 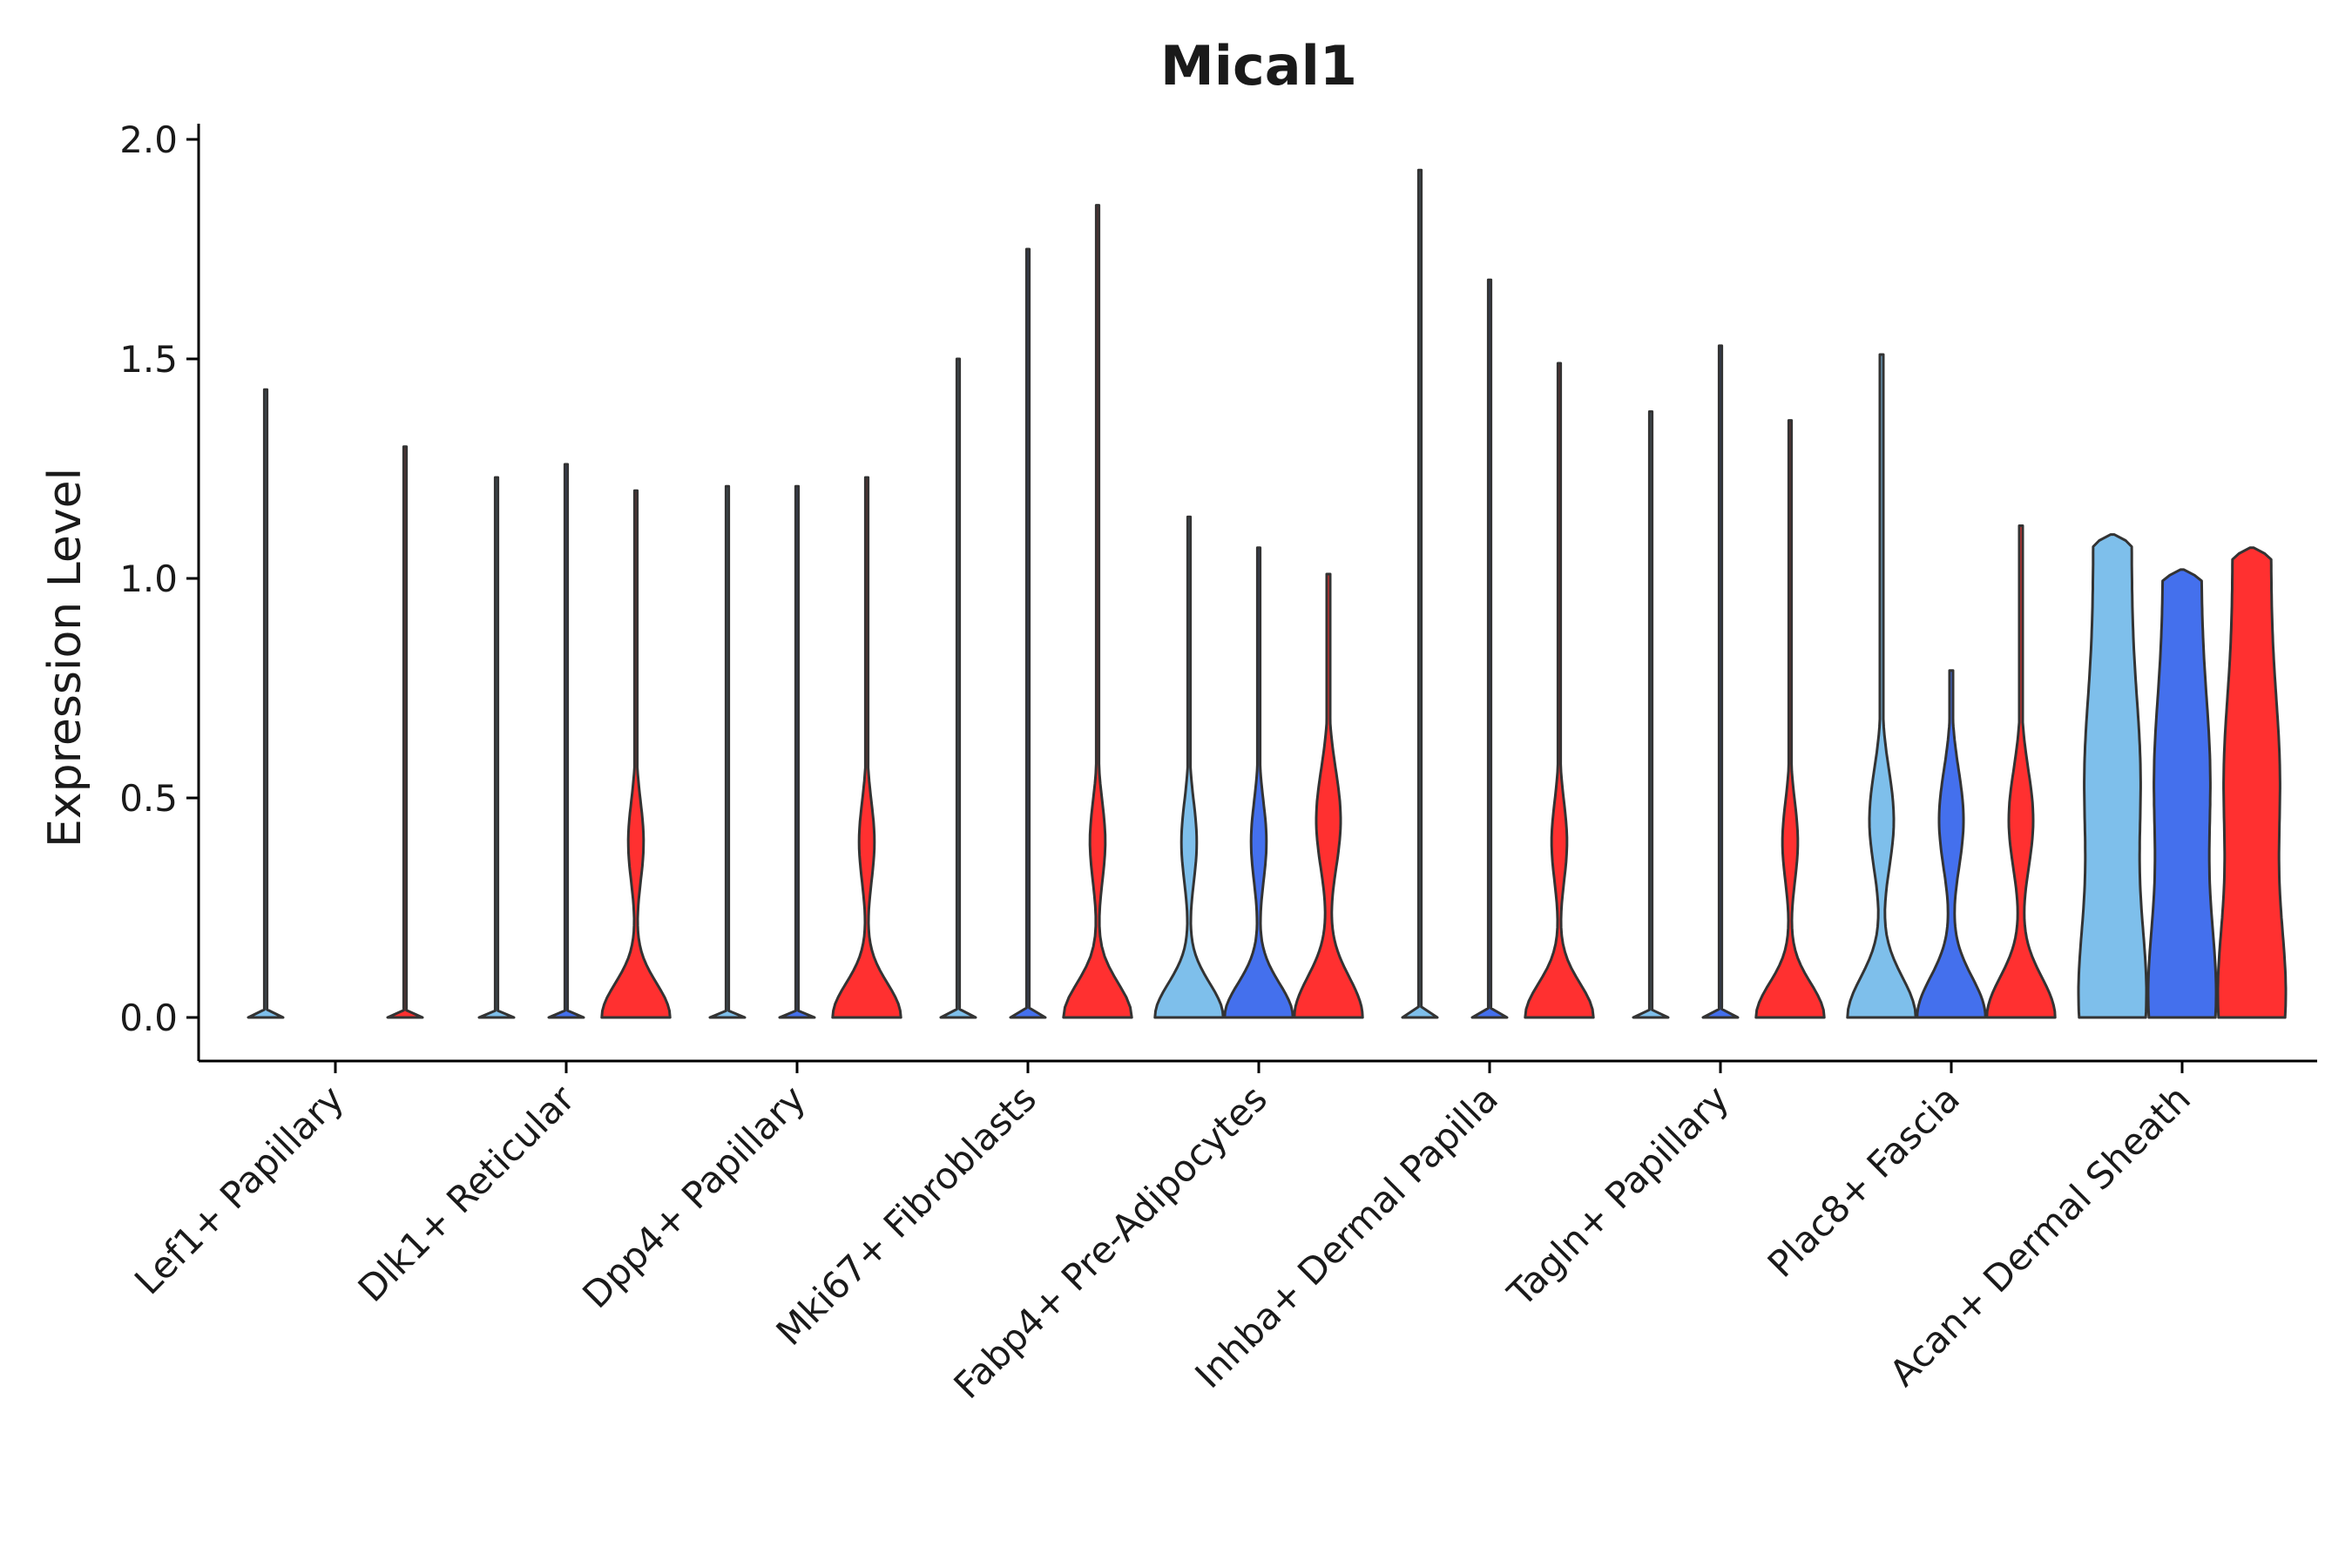 I want to click on y-tick-label: 1.5, so click(x=148, y=359).